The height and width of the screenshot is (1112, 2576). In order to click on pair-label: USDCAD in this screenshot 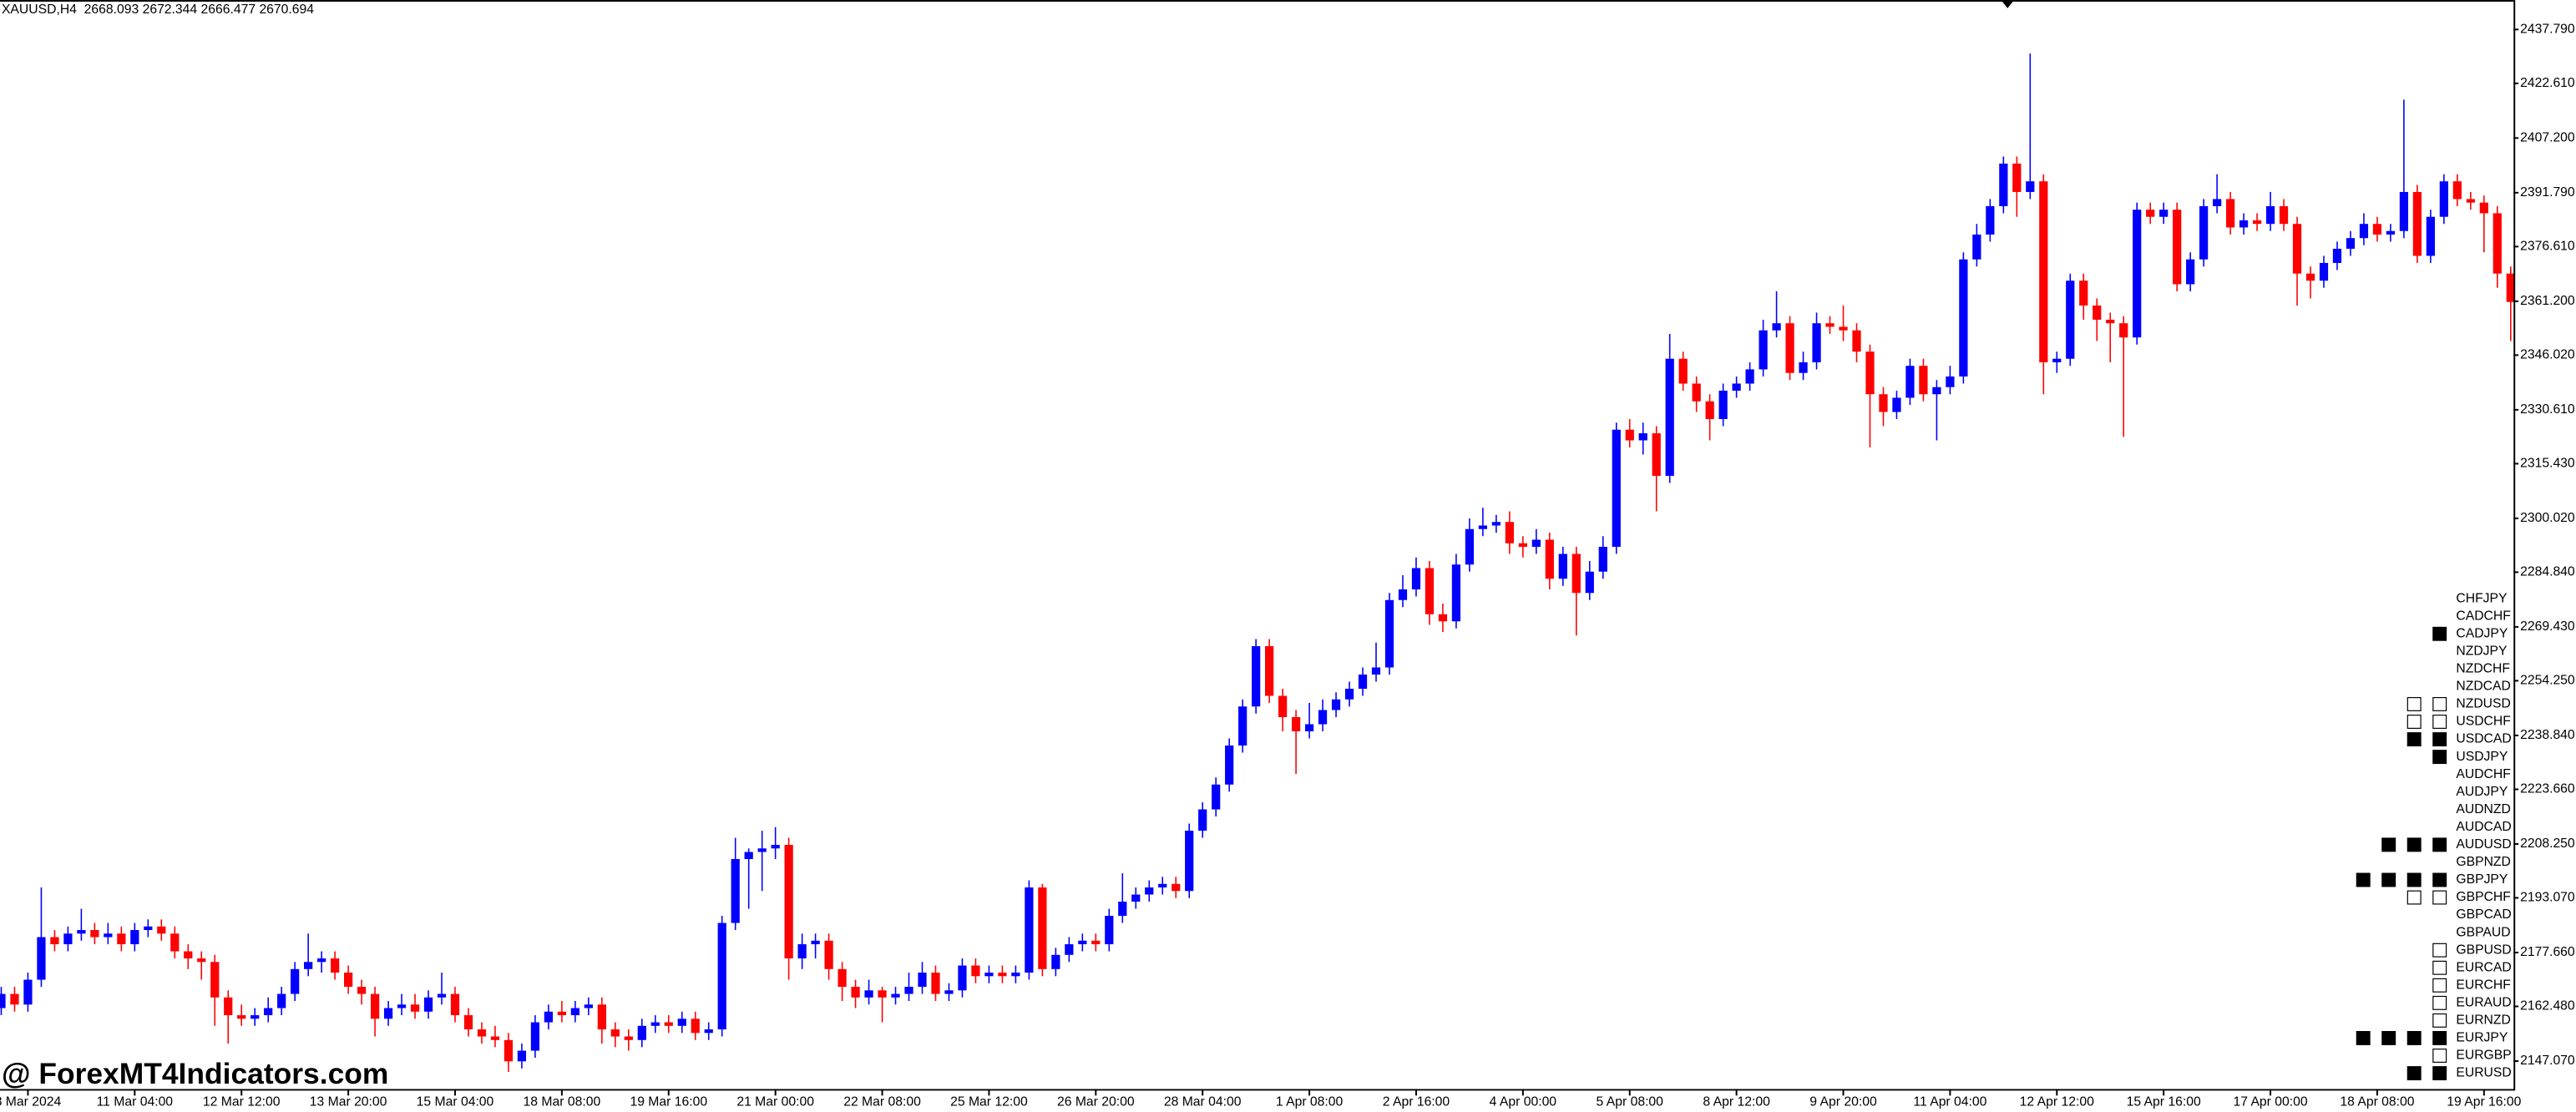, I will do `click(2483, 739)`.